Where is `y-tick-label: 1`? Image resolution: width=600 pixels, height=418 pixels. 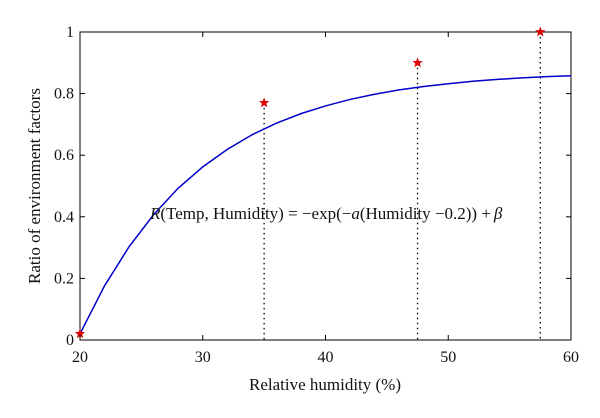
y-tick-label: 1 is located at coordinates (70, 32).